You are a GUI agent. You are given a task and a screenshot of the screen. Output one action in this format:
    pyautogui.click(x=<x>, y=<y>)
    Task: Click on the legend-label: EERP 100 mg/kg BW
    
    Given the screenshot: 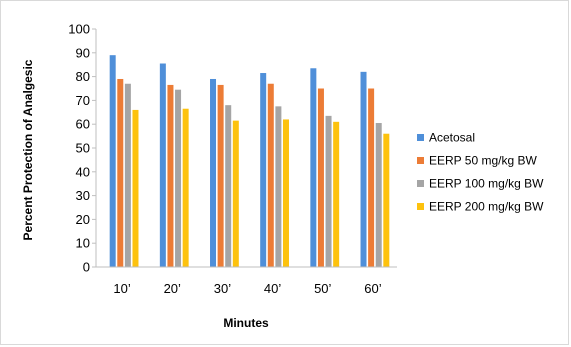 What is the action you would take?
    pyautogui.click(x=486, y=184)
    